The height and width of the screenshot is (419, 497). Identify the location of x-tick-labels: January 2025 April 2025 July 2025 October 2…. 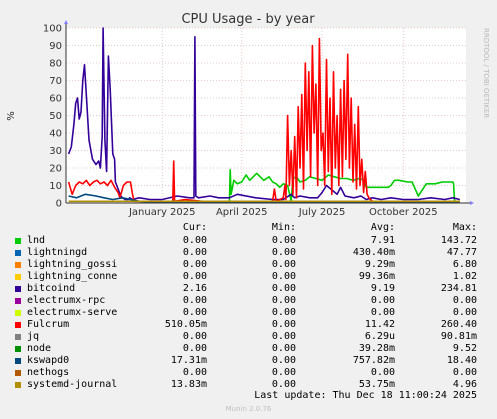
(283, 212).